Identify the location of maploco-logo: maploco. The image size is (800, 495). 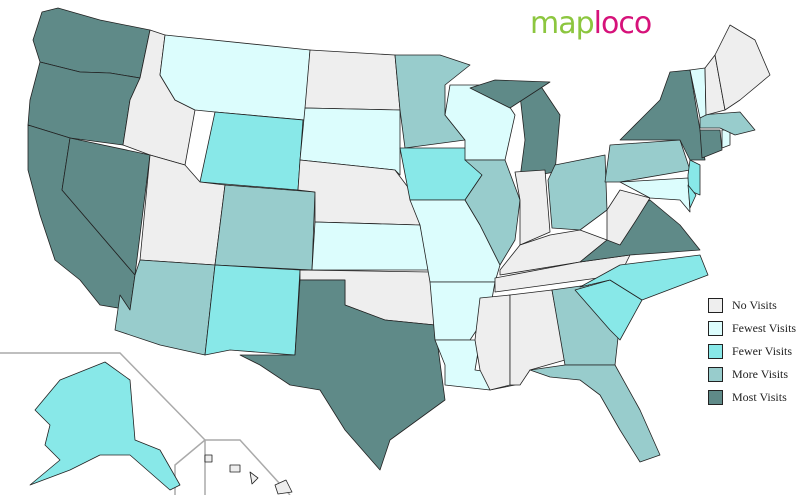
(591, 23).